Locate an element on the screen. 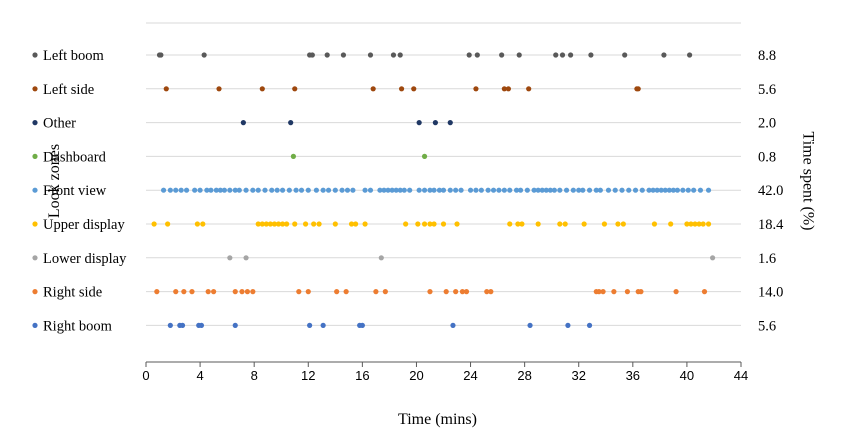 Image resolution: width=850 pixels, height=443 pixels. legend-label: Upper display is located at coordinates (84, 225).